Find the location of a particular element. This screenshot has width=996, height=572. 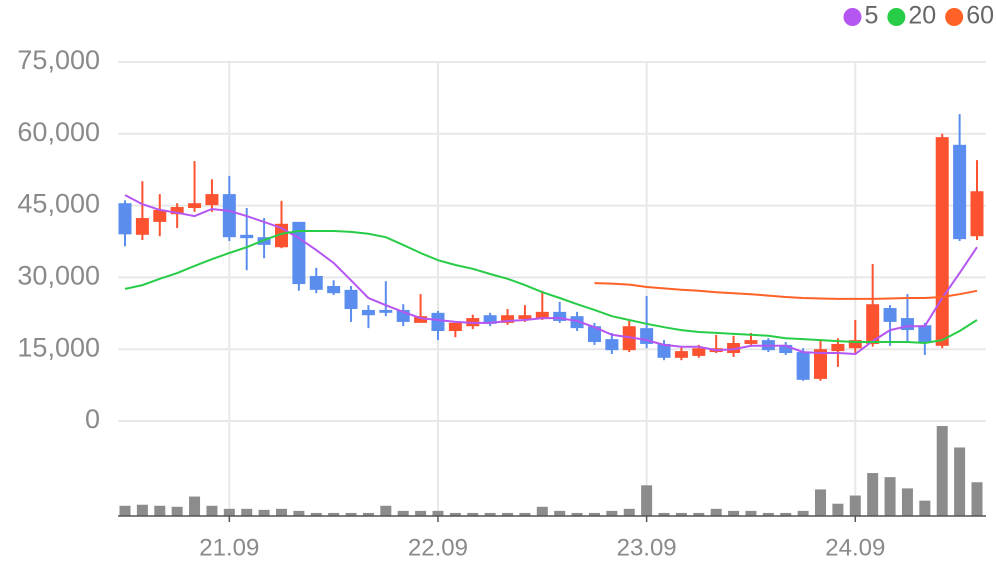

x-tick-label: 21.09 is located at coordinates (229, 547).